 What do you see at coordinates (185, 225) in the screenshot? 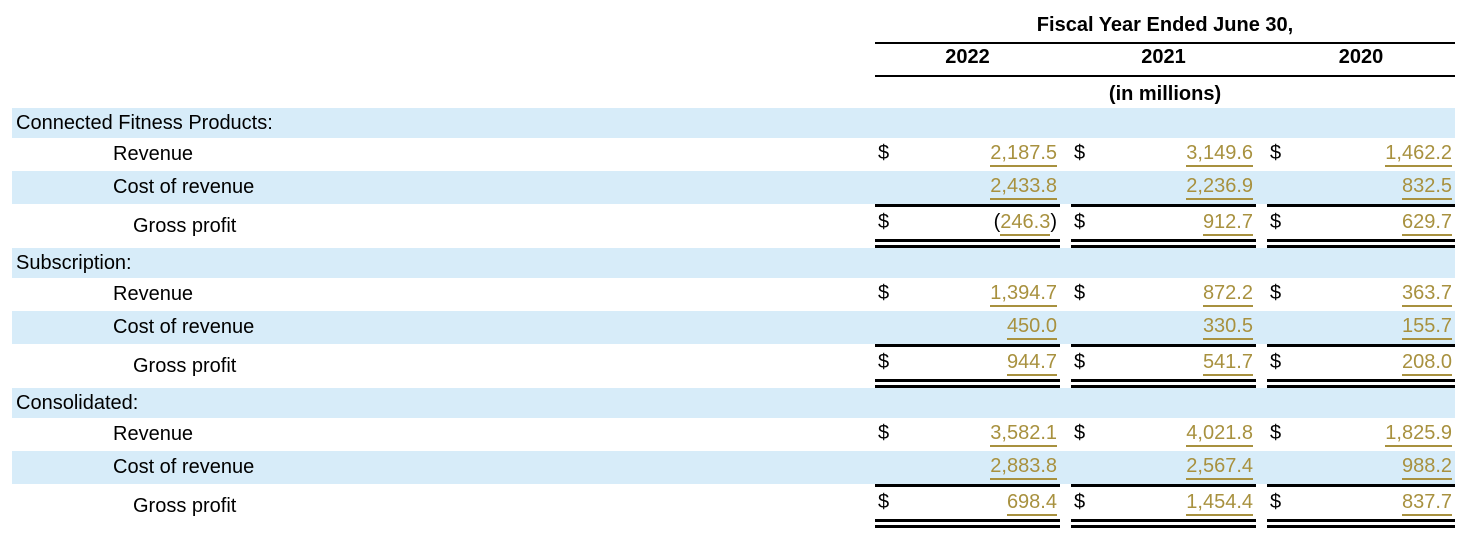
I see `row-label: Gross profit` at bounding box center [185, 225].